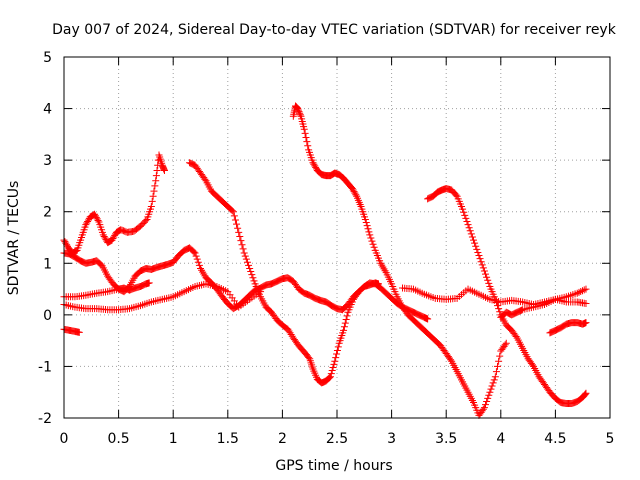  Describe the element at coordinates (555, 439) in the screenshot. I see `x-tick-label: 4.5` at that location.